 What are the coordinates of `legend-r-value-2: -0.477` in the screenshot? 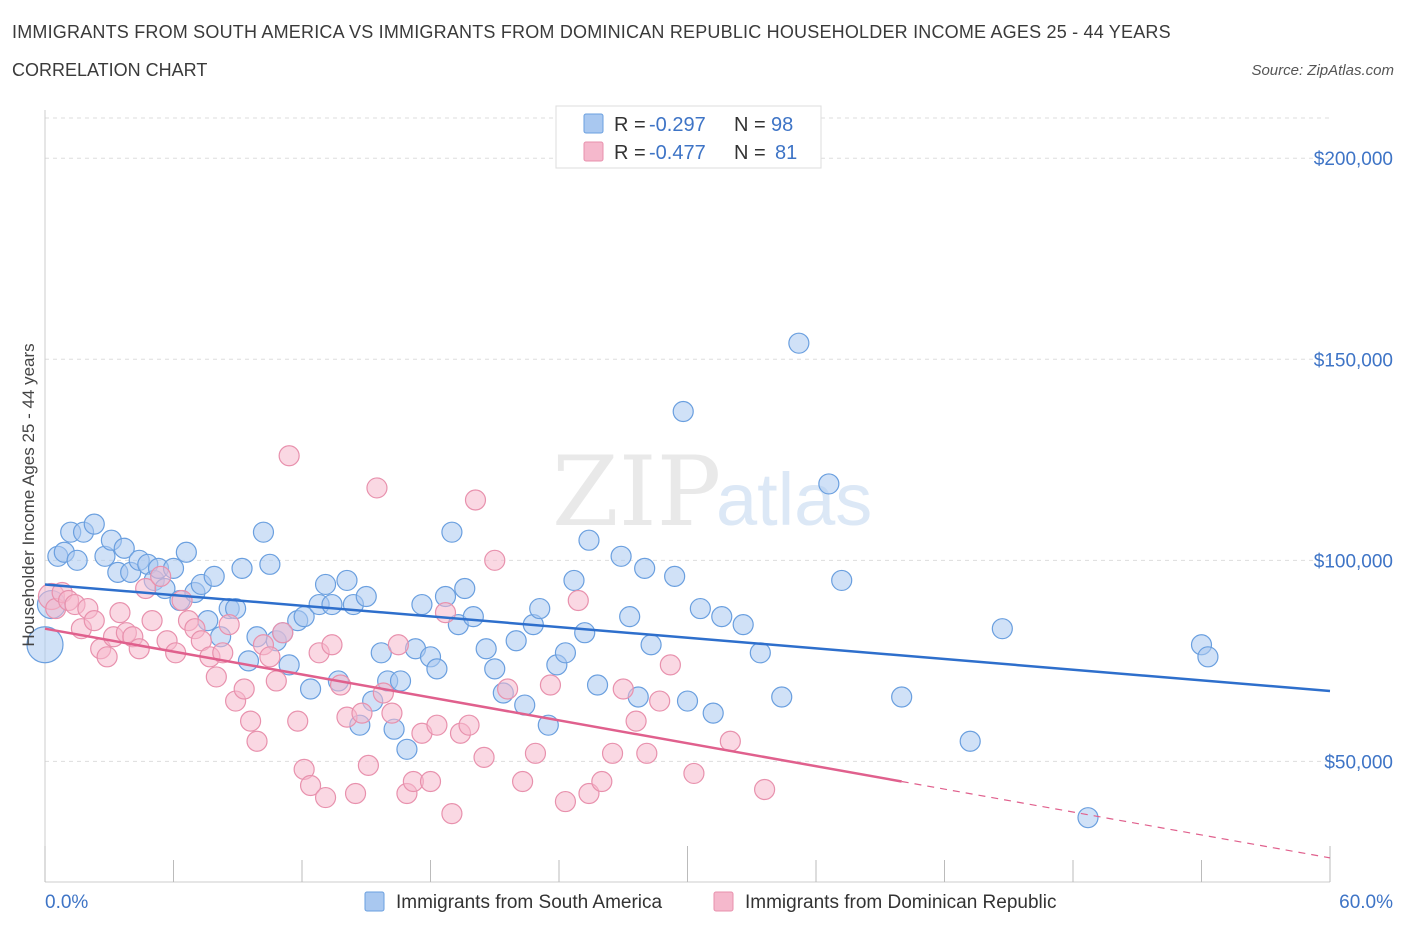 It's located at (677, 153).